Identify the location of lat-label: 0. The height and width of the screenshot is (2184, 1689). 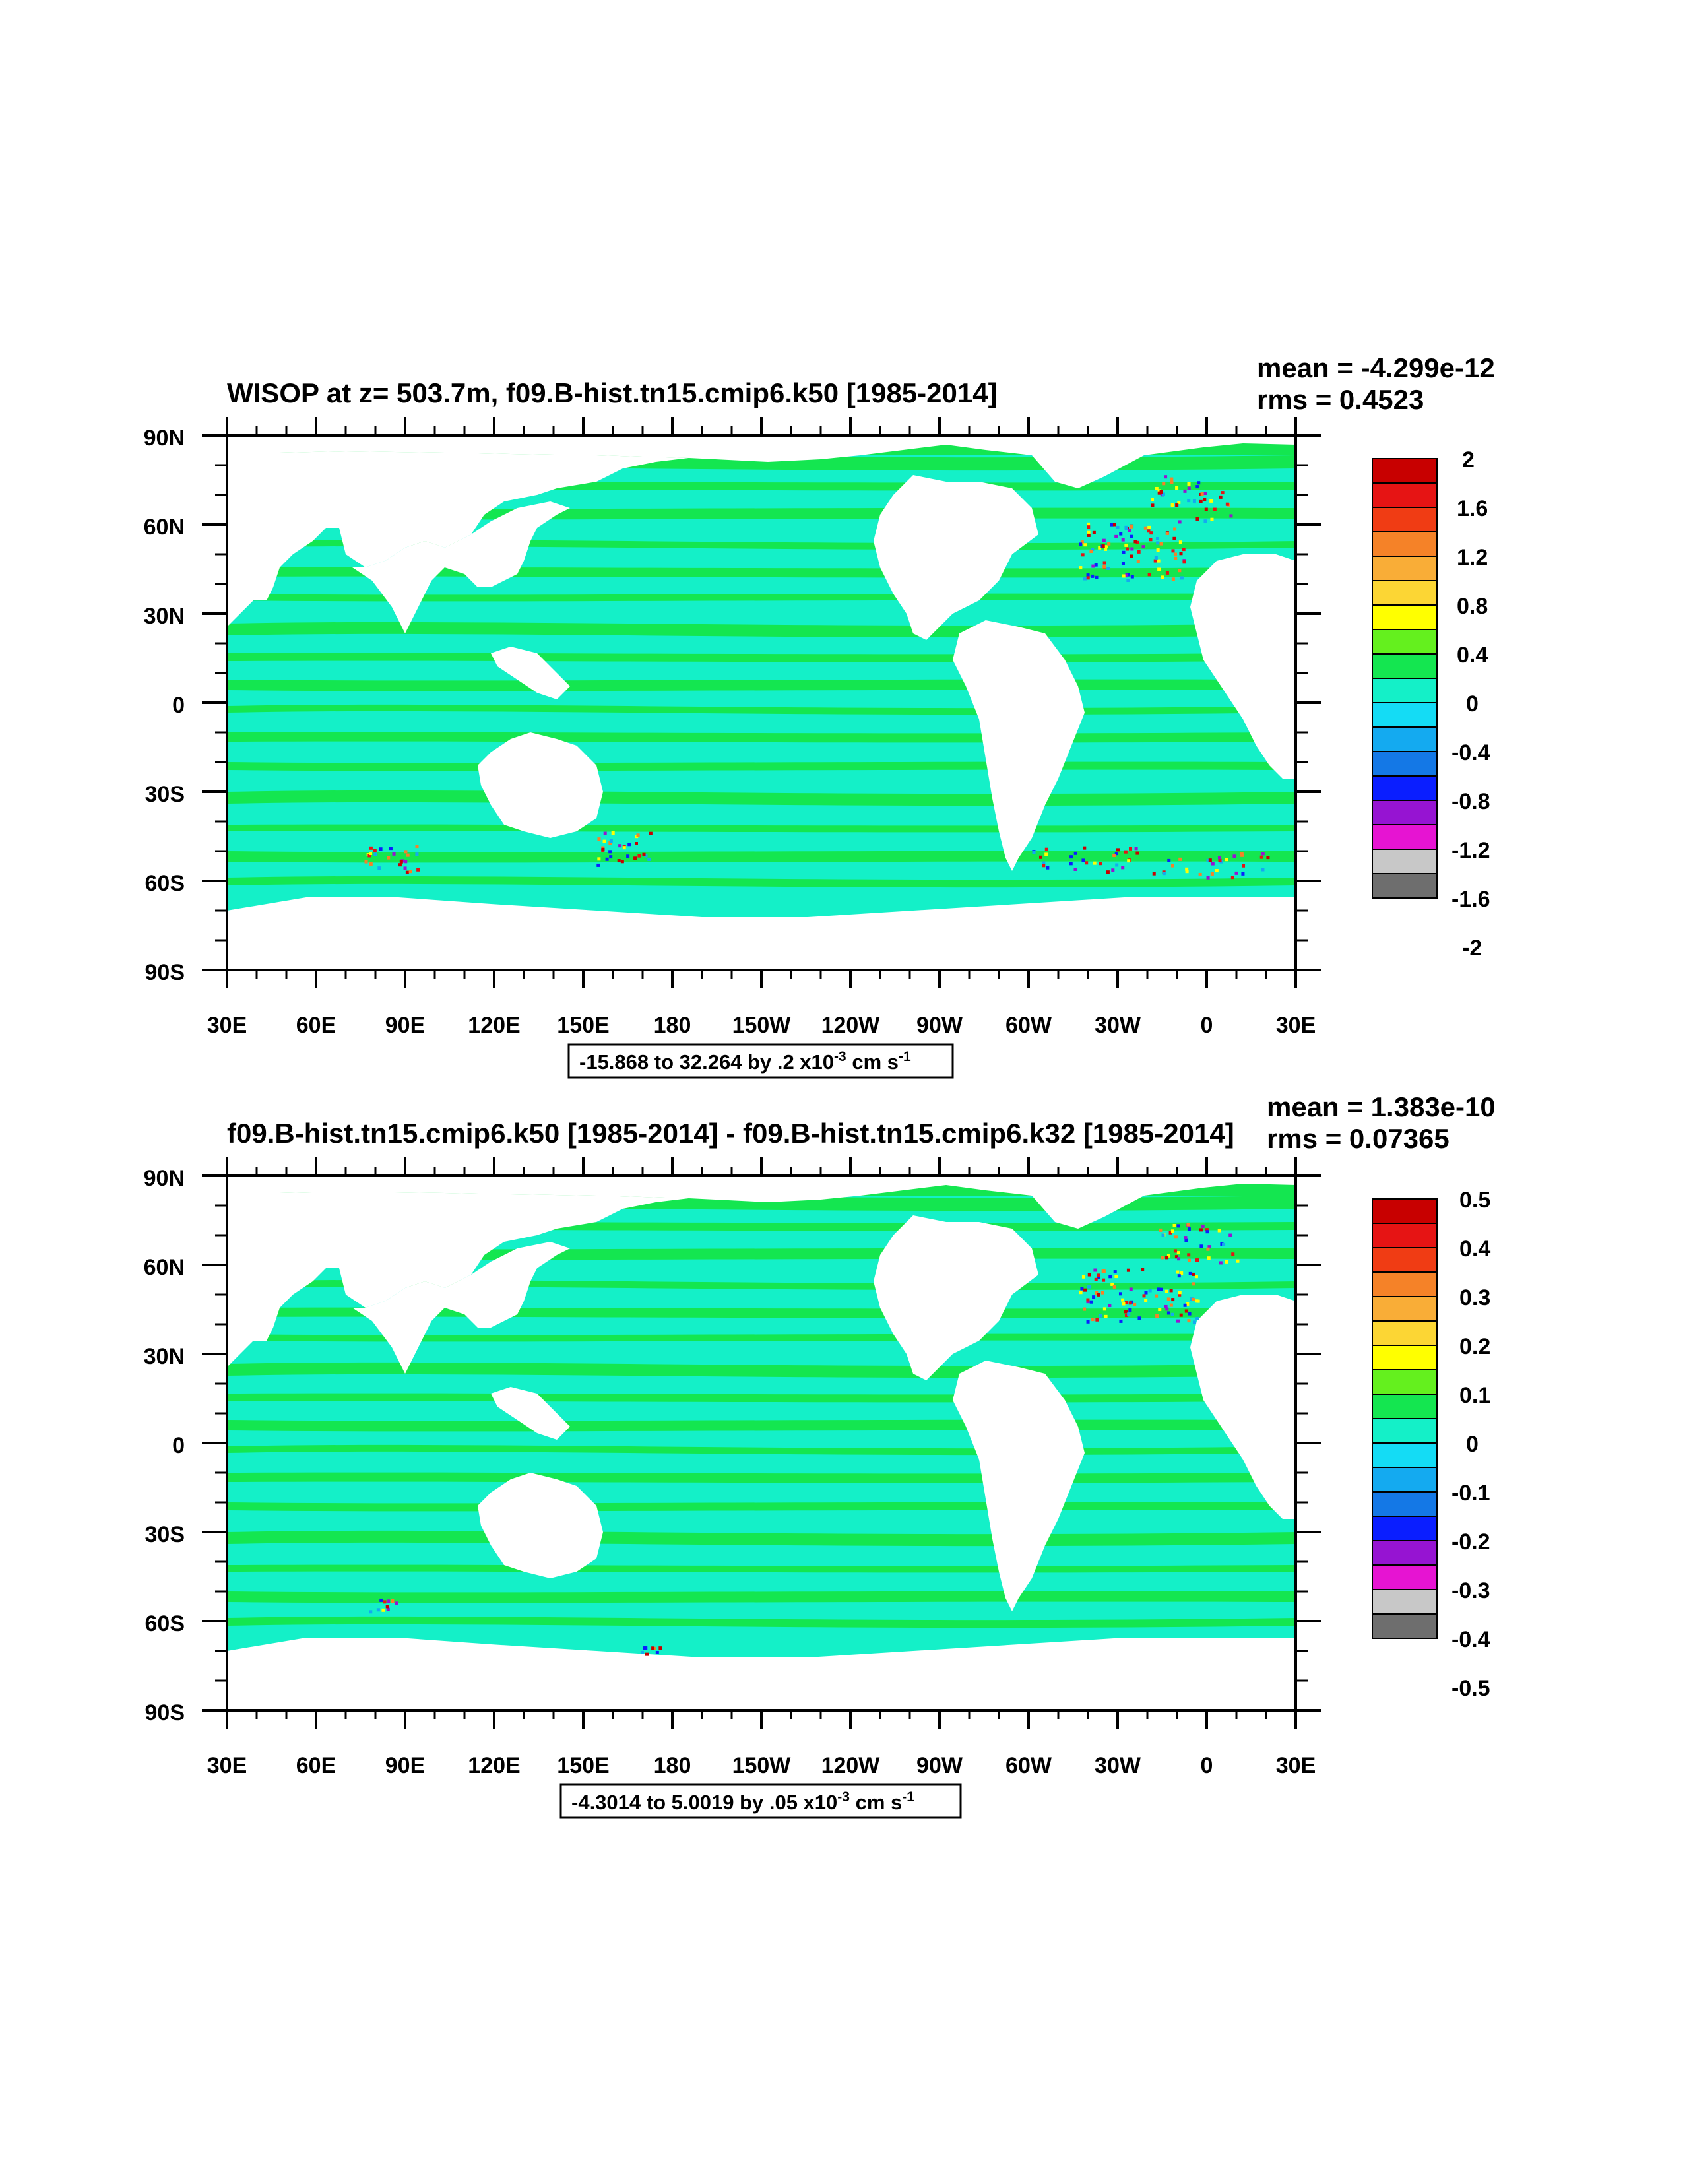
(178, 1445).